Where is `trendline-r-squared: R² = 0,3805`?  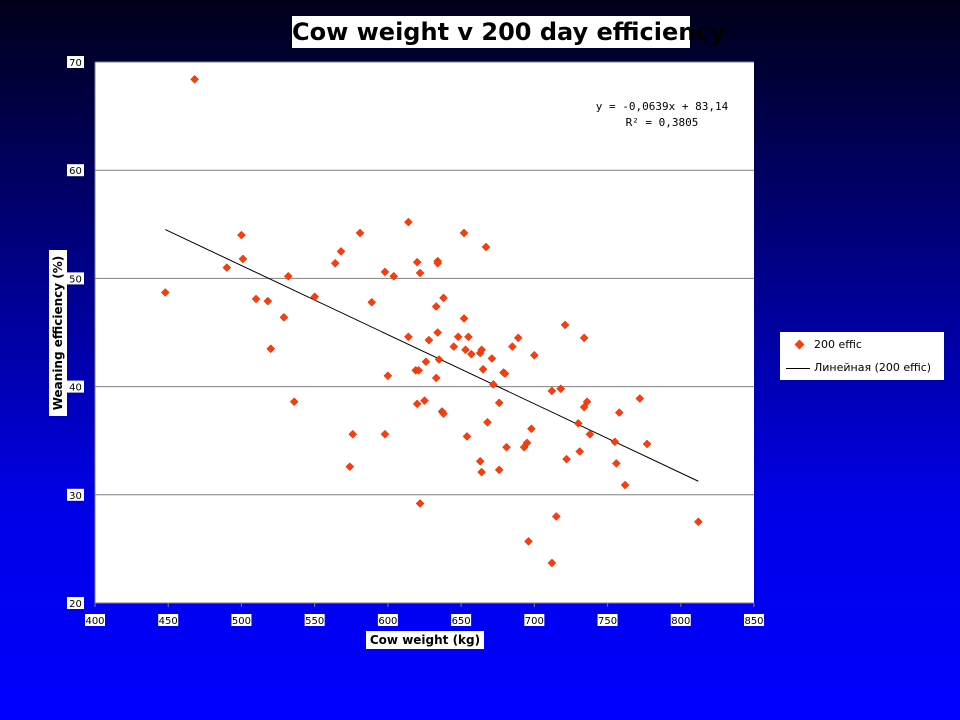
trendline-r-squared: R² = 0,3805 is located at coordinates (662, 122).